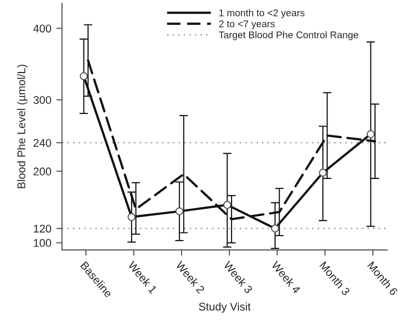 The width and height of the screenshot is (400, 331). What do you see at coordinates (42, 28) in the screenshot?
I see `y-tick-label: 400` at bounding box center [42, 28].